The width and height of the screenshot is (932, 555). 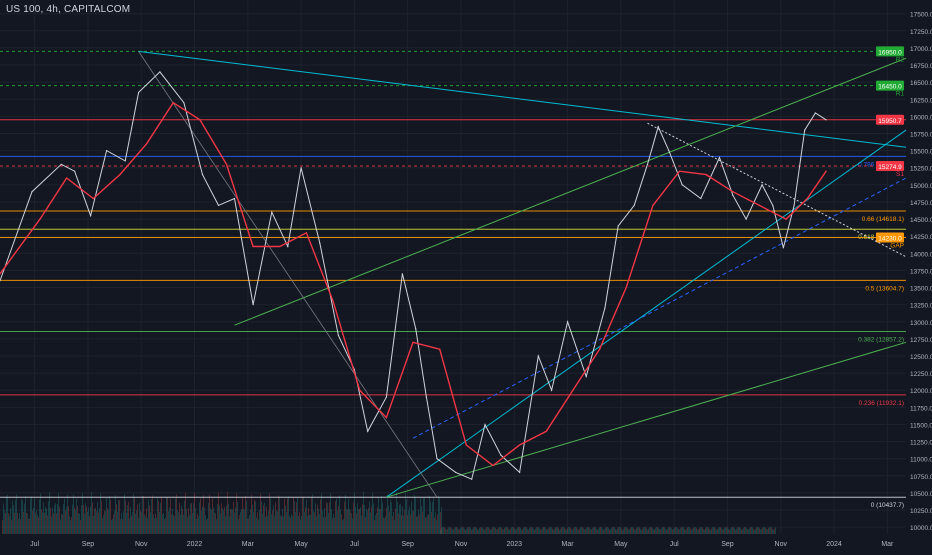 I want to click on x-tick-label: Mar, so click(x=887, y=544).